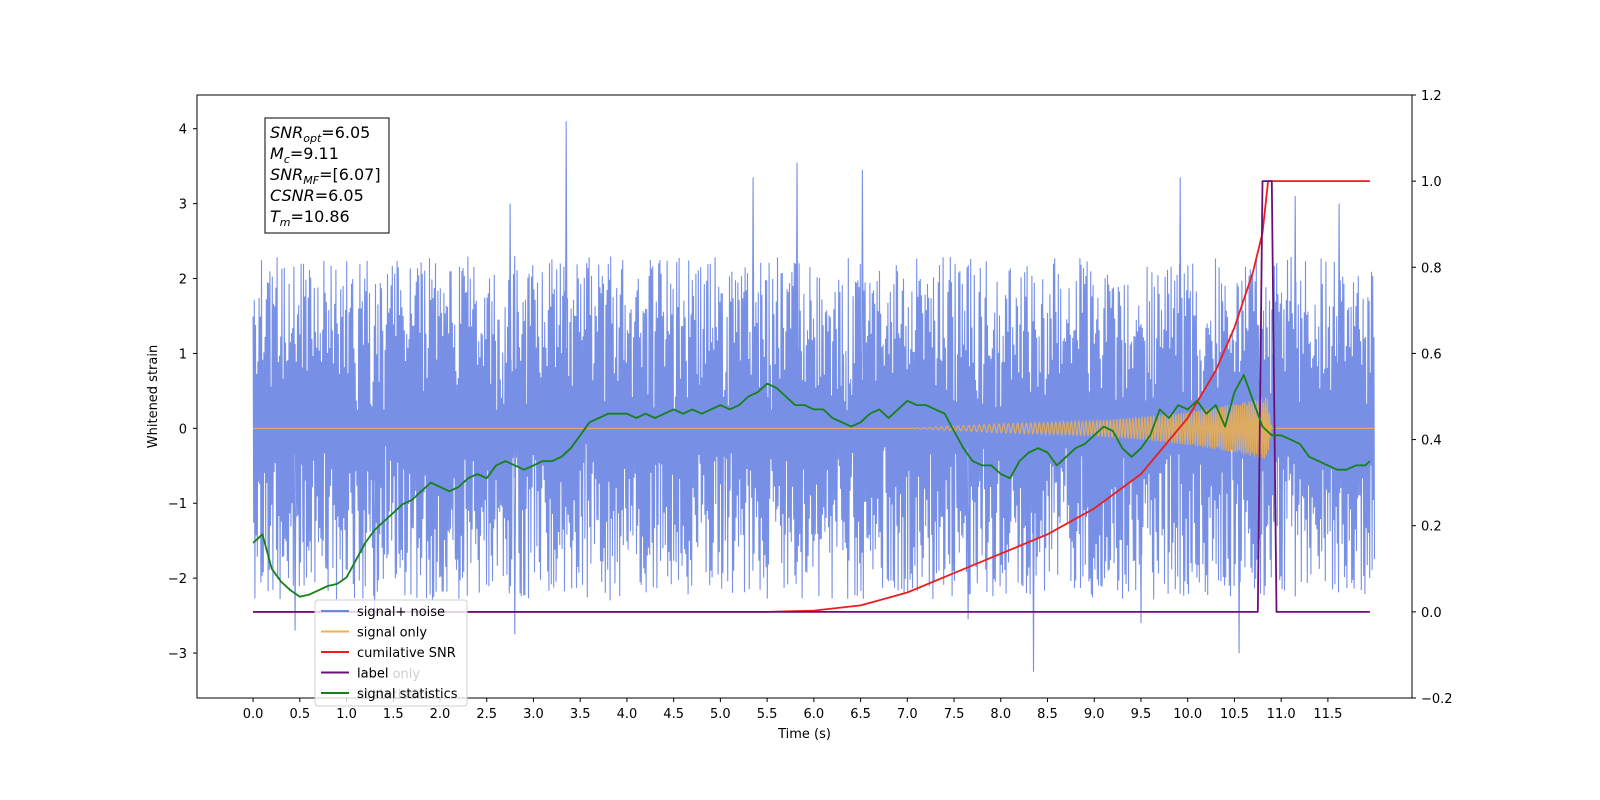  What do you see at coordinates (183, 429) in the screenshot?
I see `y-left-tick-label: 0` at bounding box center [183, 429].